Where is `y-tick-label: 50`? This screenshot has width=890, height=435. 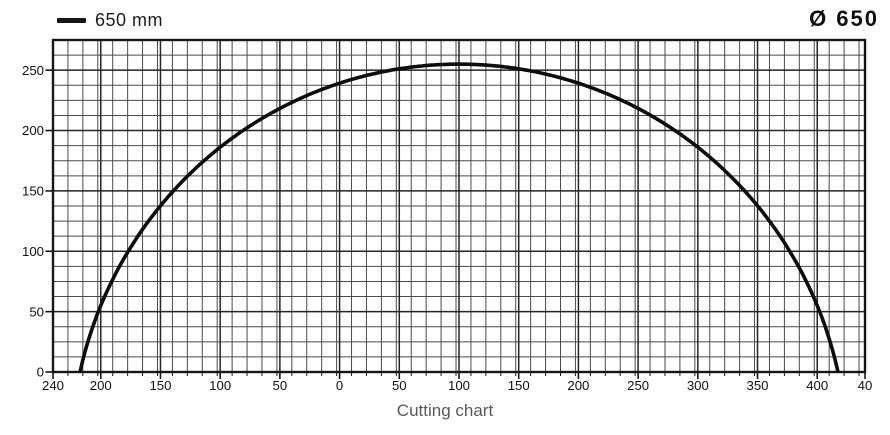 y-tick-label: 50 is located at coordinates (36, 311).